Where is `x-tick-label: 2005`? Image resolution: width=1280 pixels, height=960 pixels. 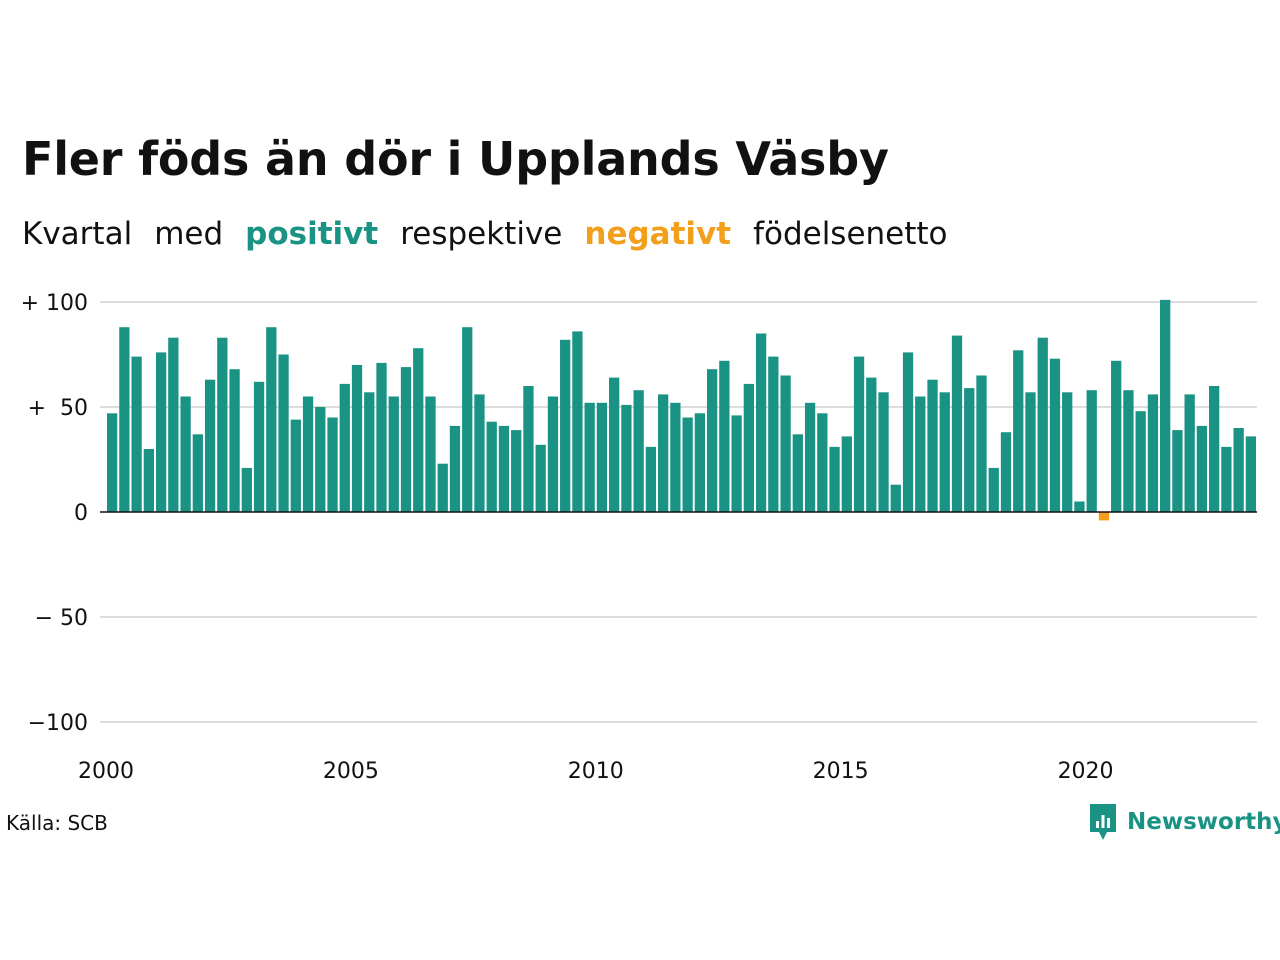 x-tick-label: 2005 is located at coordinates (351, 771).